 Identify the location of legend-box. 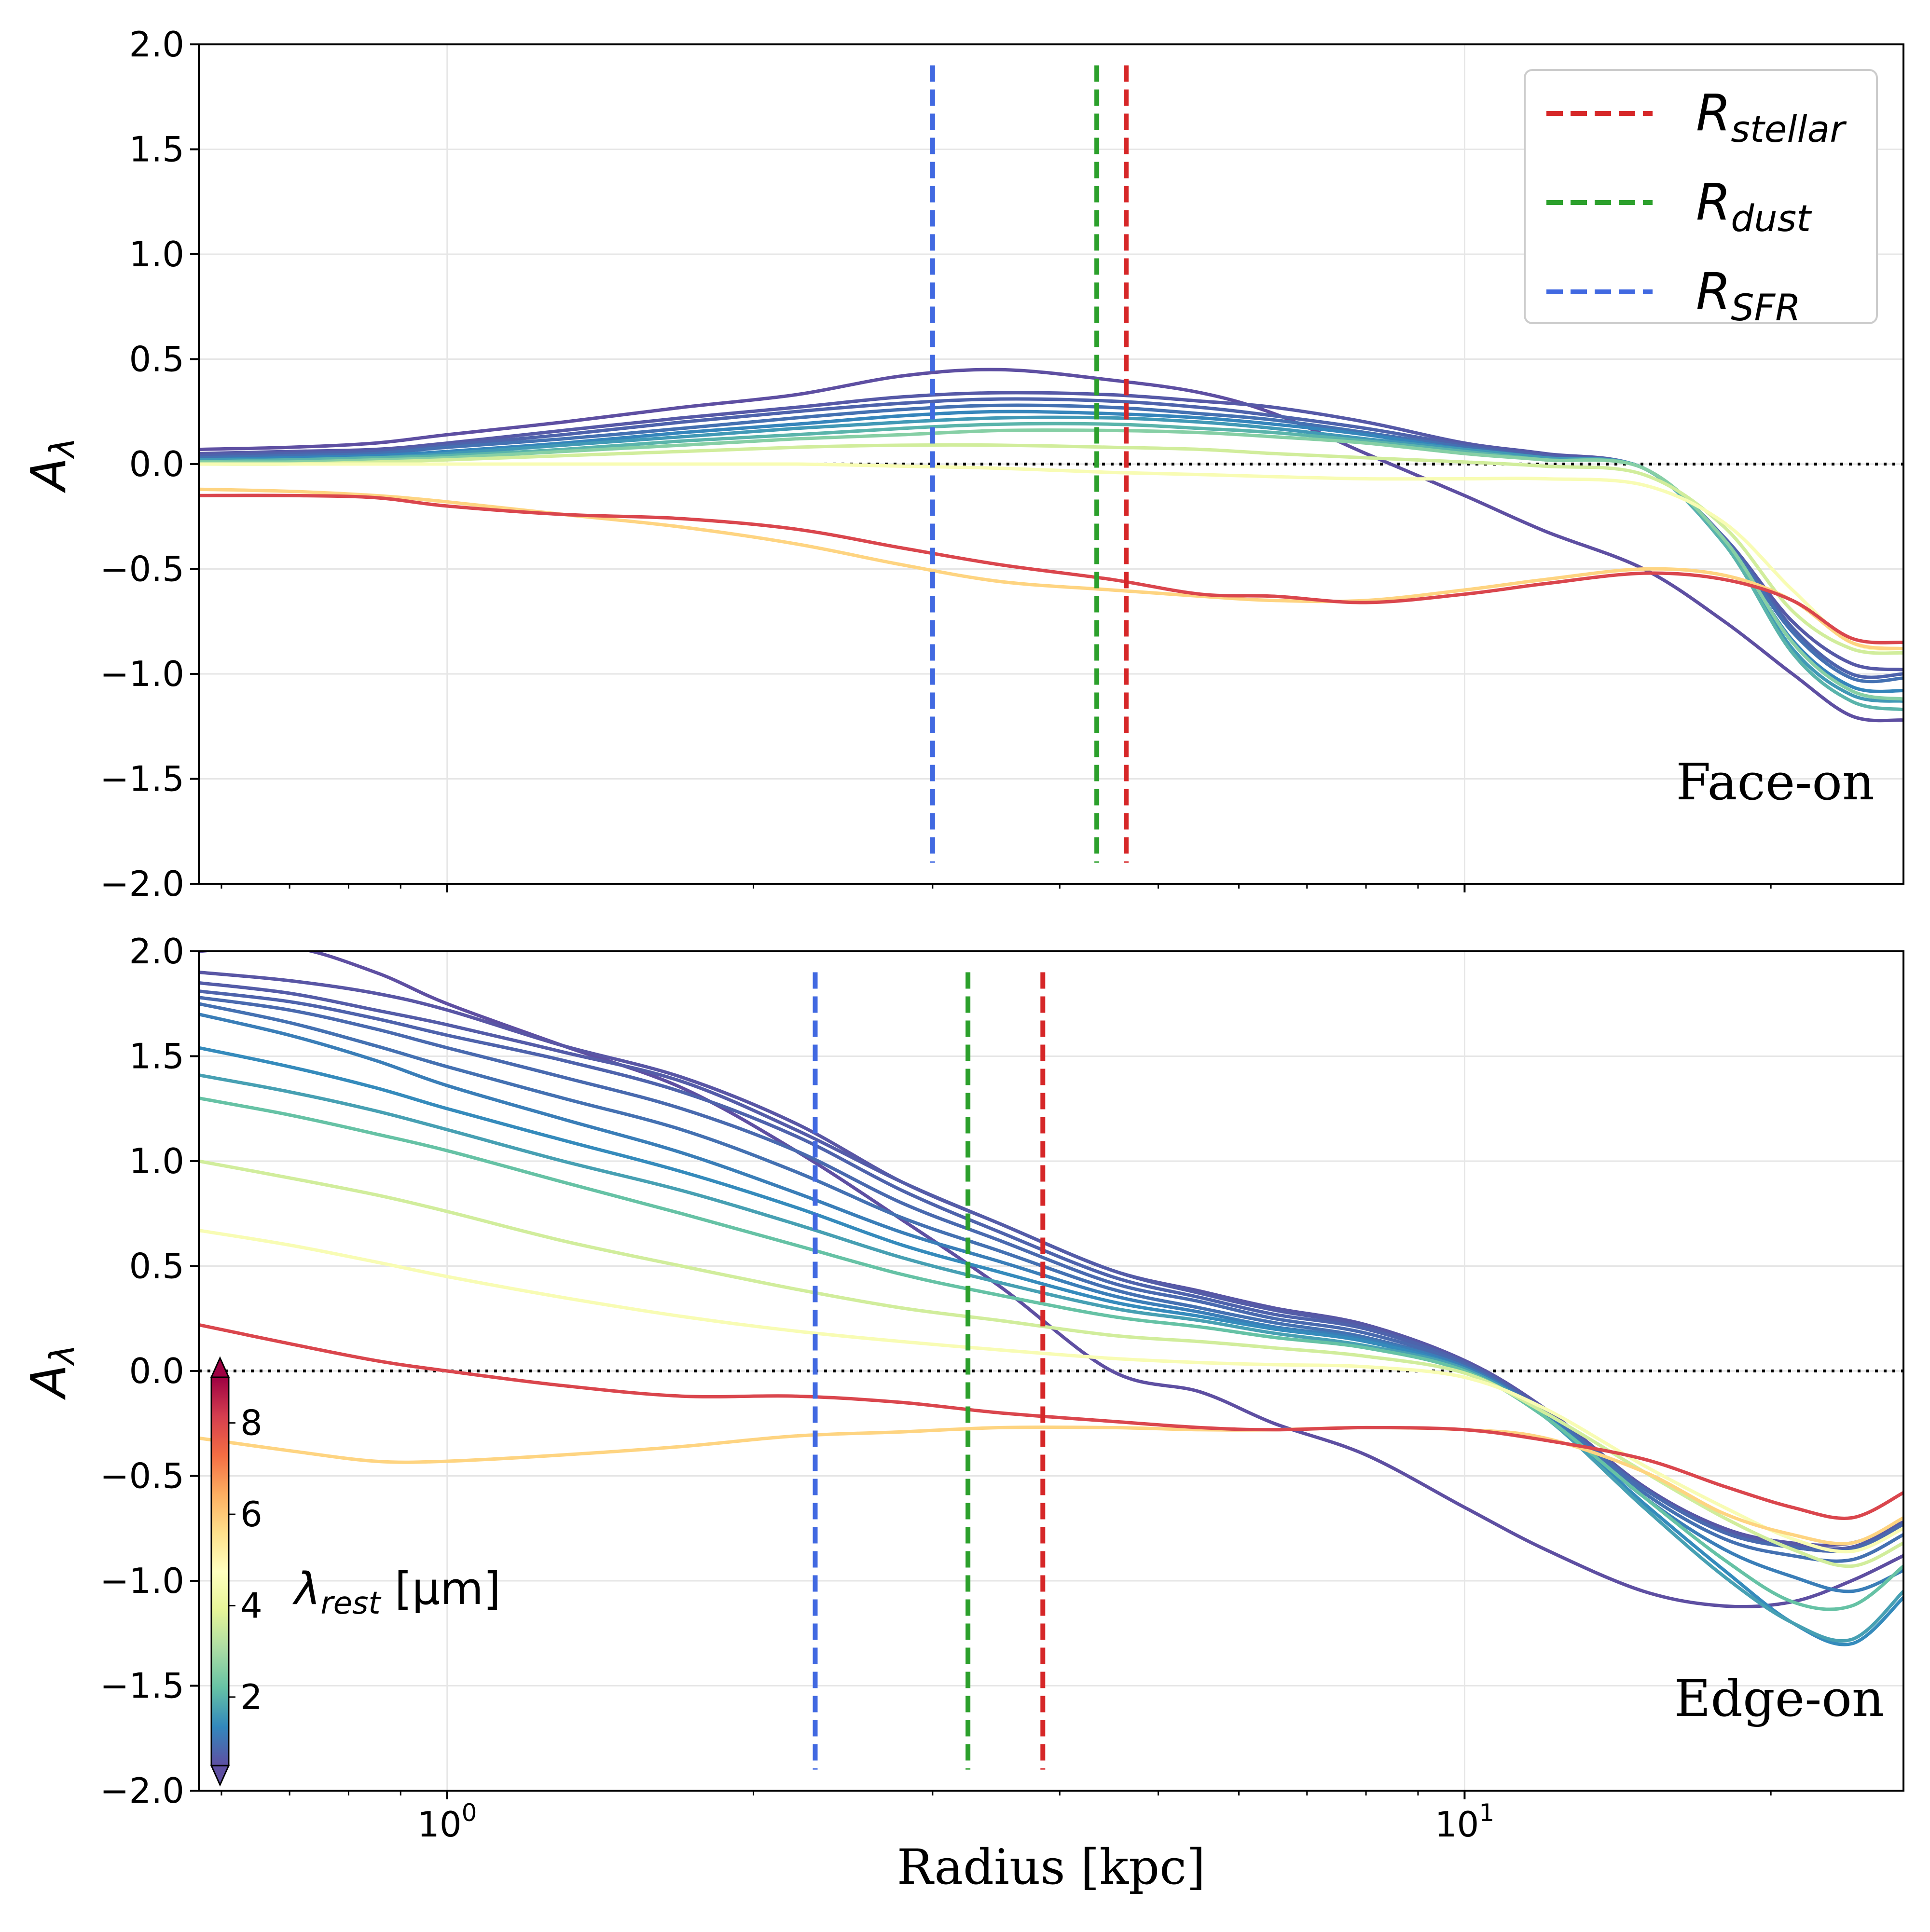
(1701, 197).